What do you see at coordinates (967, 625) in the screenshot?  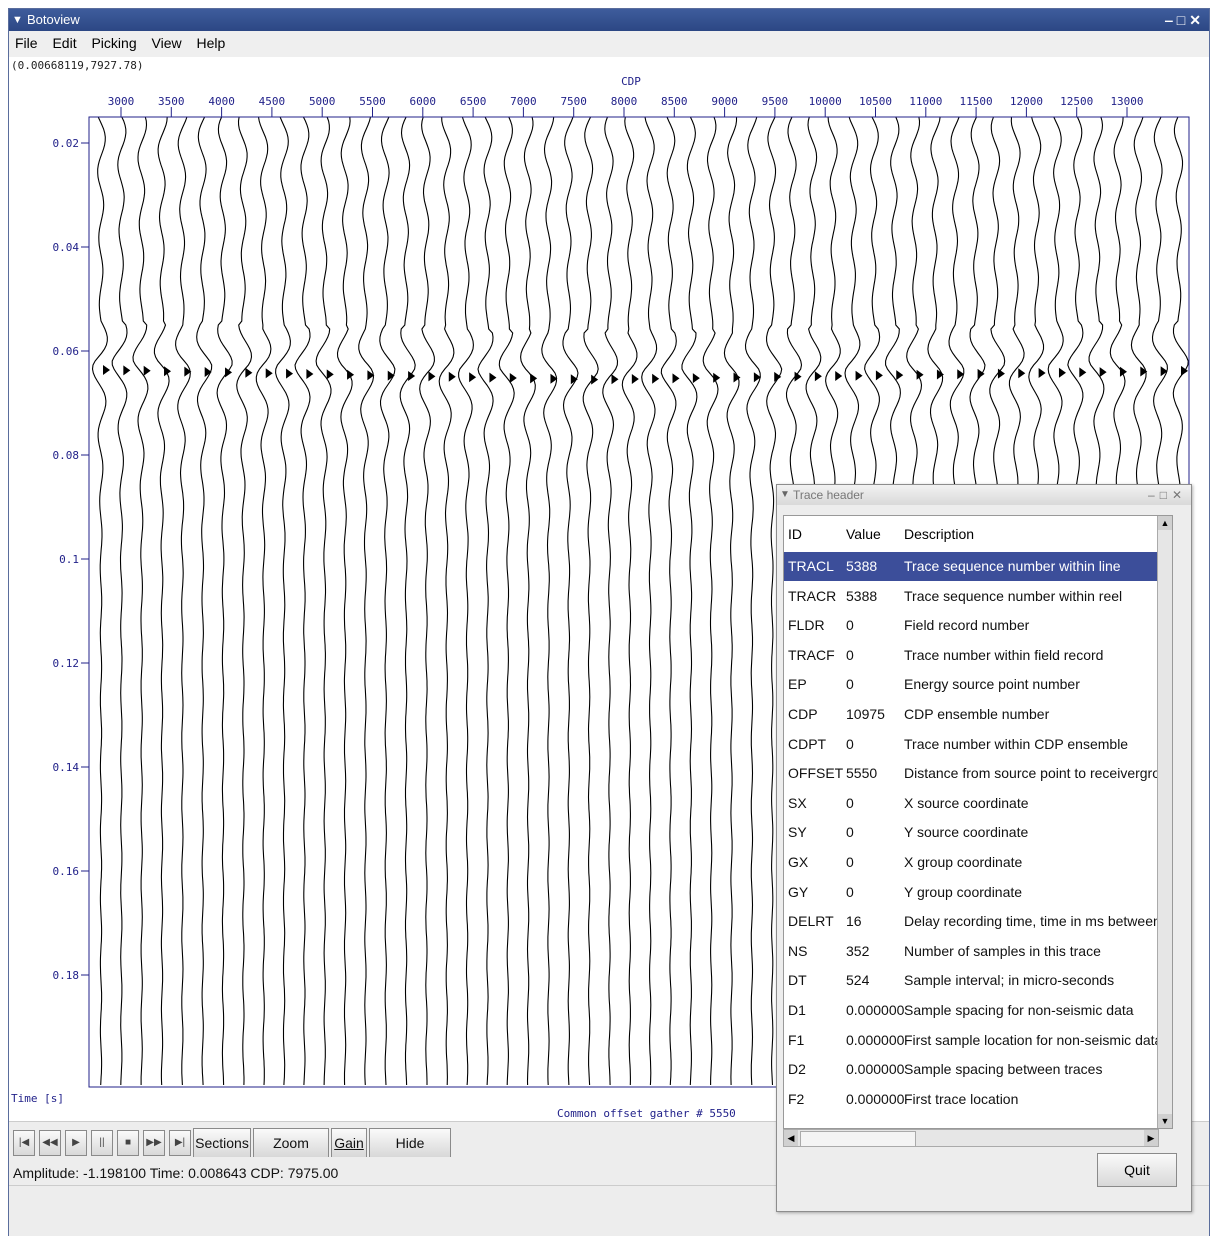 I see `row-description: Field record number` at bounding box center [967, 625].